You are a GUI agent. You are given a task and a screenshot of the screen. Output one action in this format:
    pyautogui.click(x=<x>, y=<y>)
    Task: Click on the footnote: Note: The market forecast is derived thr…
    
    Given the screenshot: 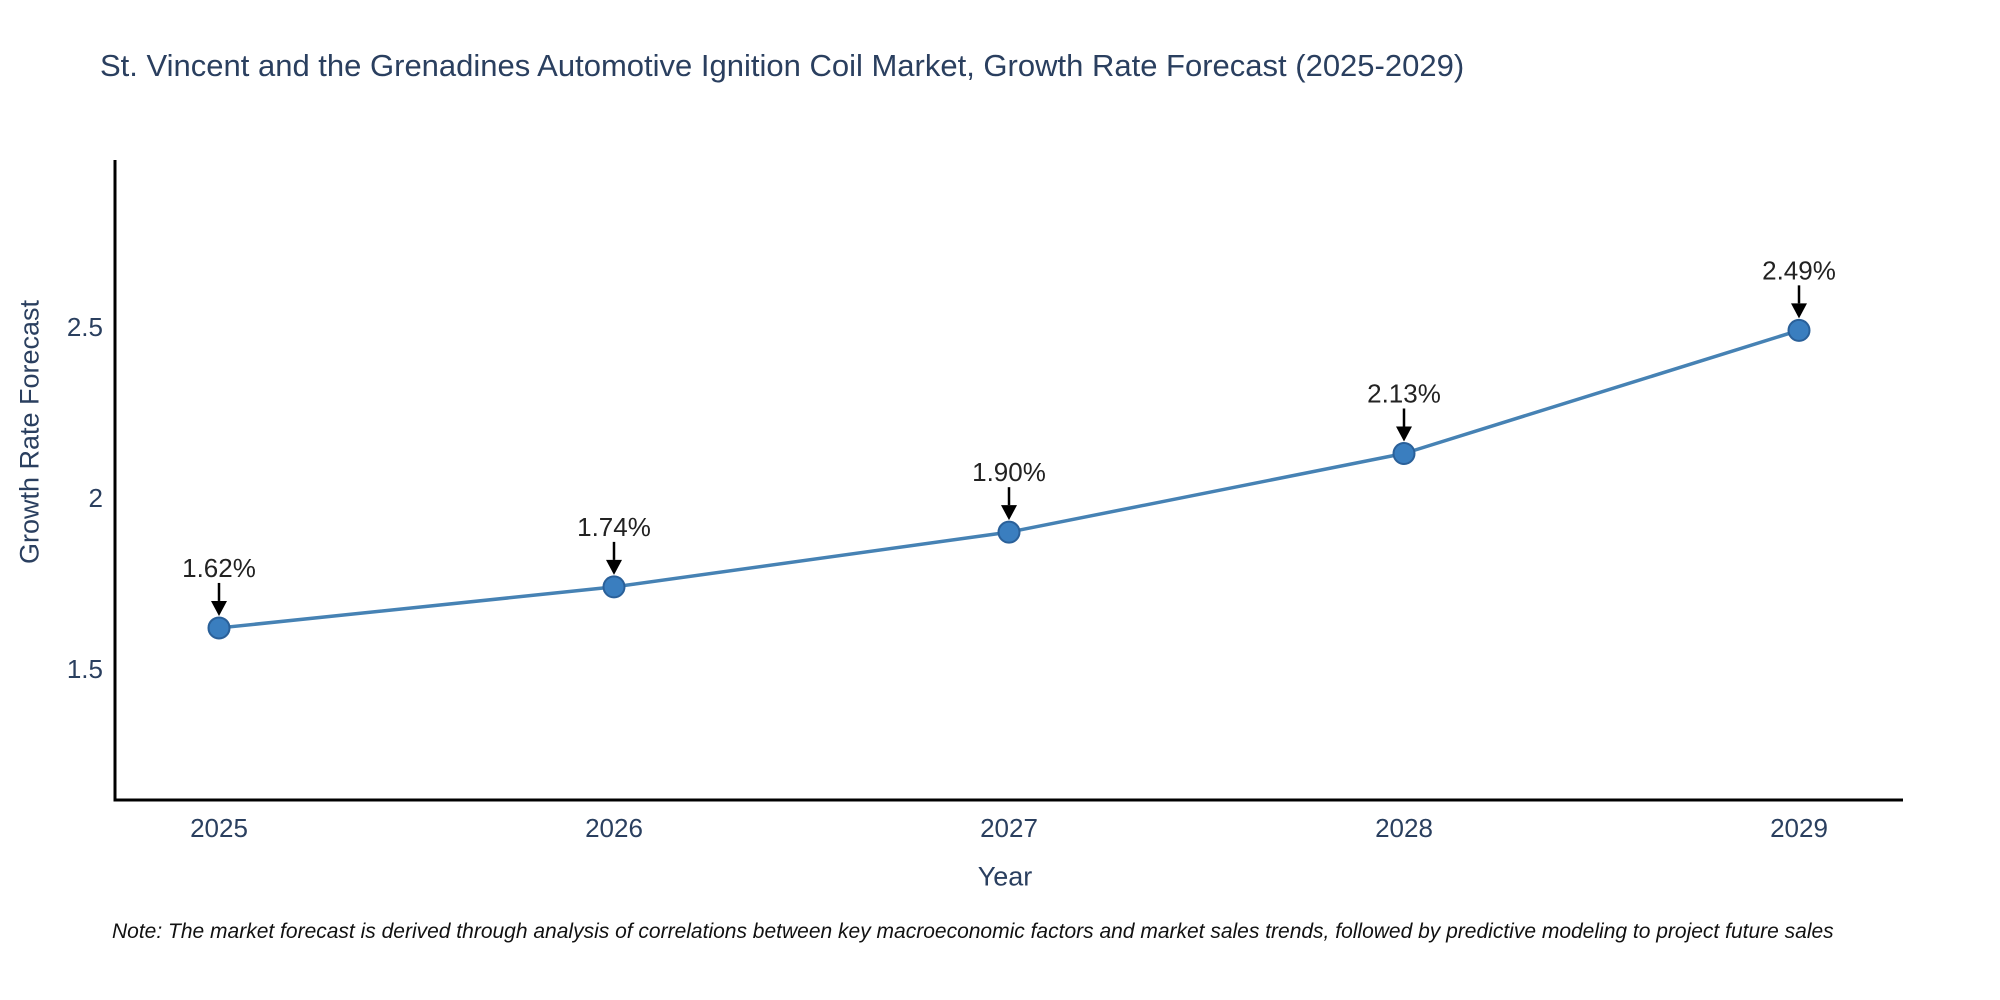 What is the action you would take?
    pyautogui.click(x=973, y=931)
    